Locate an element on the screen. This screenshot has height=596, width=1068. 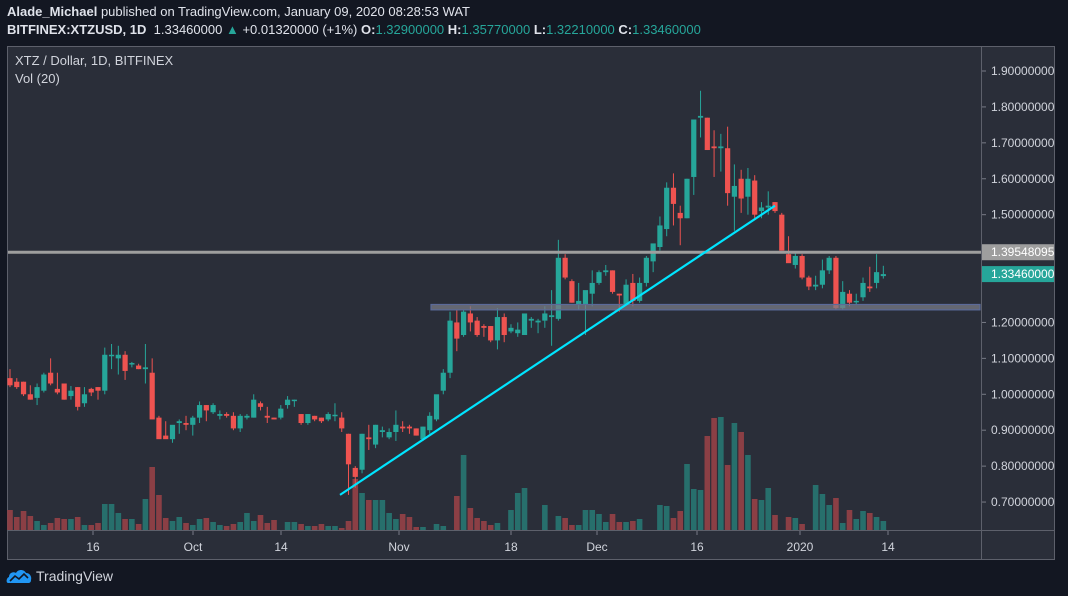
open-label: O: is located at coordinates (368, 29).